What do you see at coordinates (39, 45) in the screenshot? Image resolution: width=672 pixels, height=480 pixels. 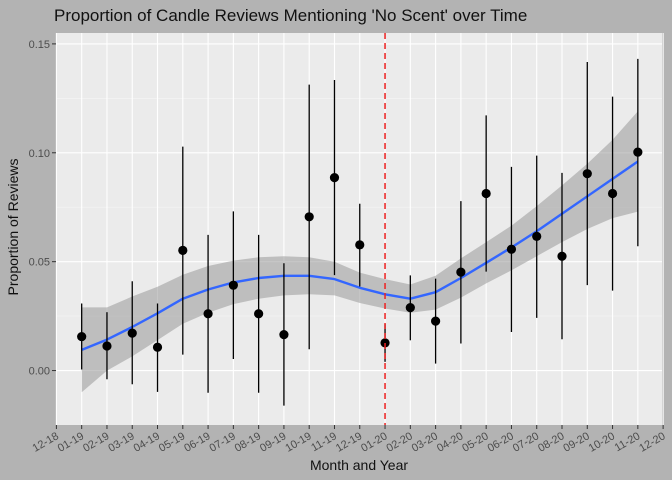 I see `y-tick-label: 0.15` at bounding box center [39, 45].